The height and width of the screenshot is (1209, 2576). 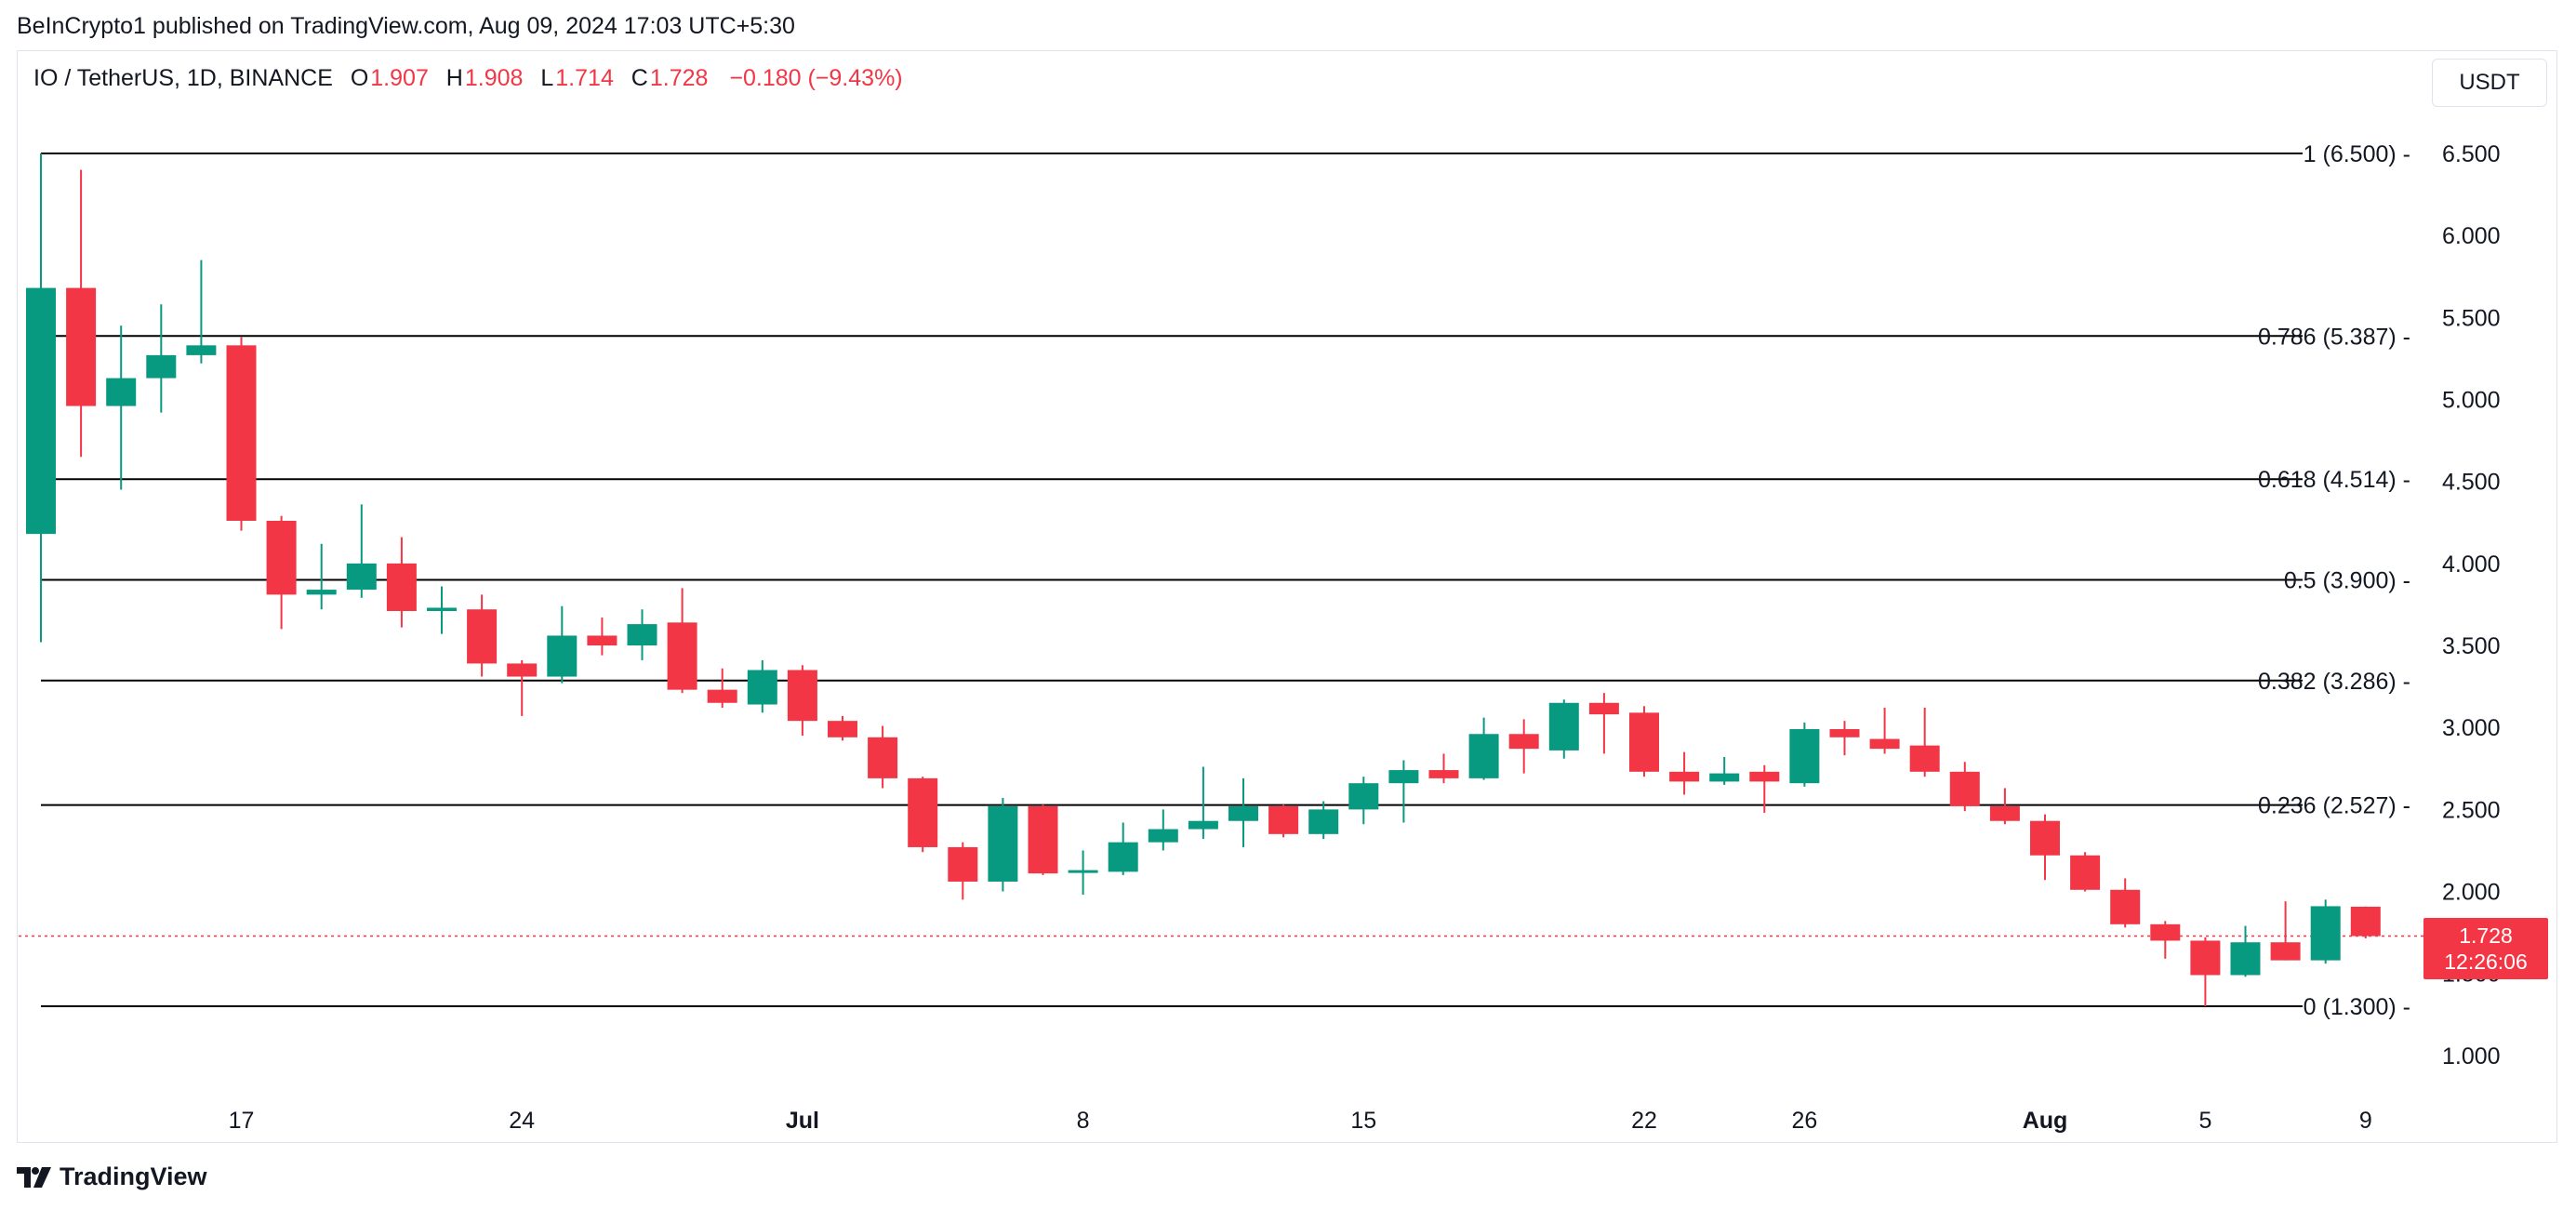 I want to click on x-tick-label: 9, so click(x=2365, y=1121).